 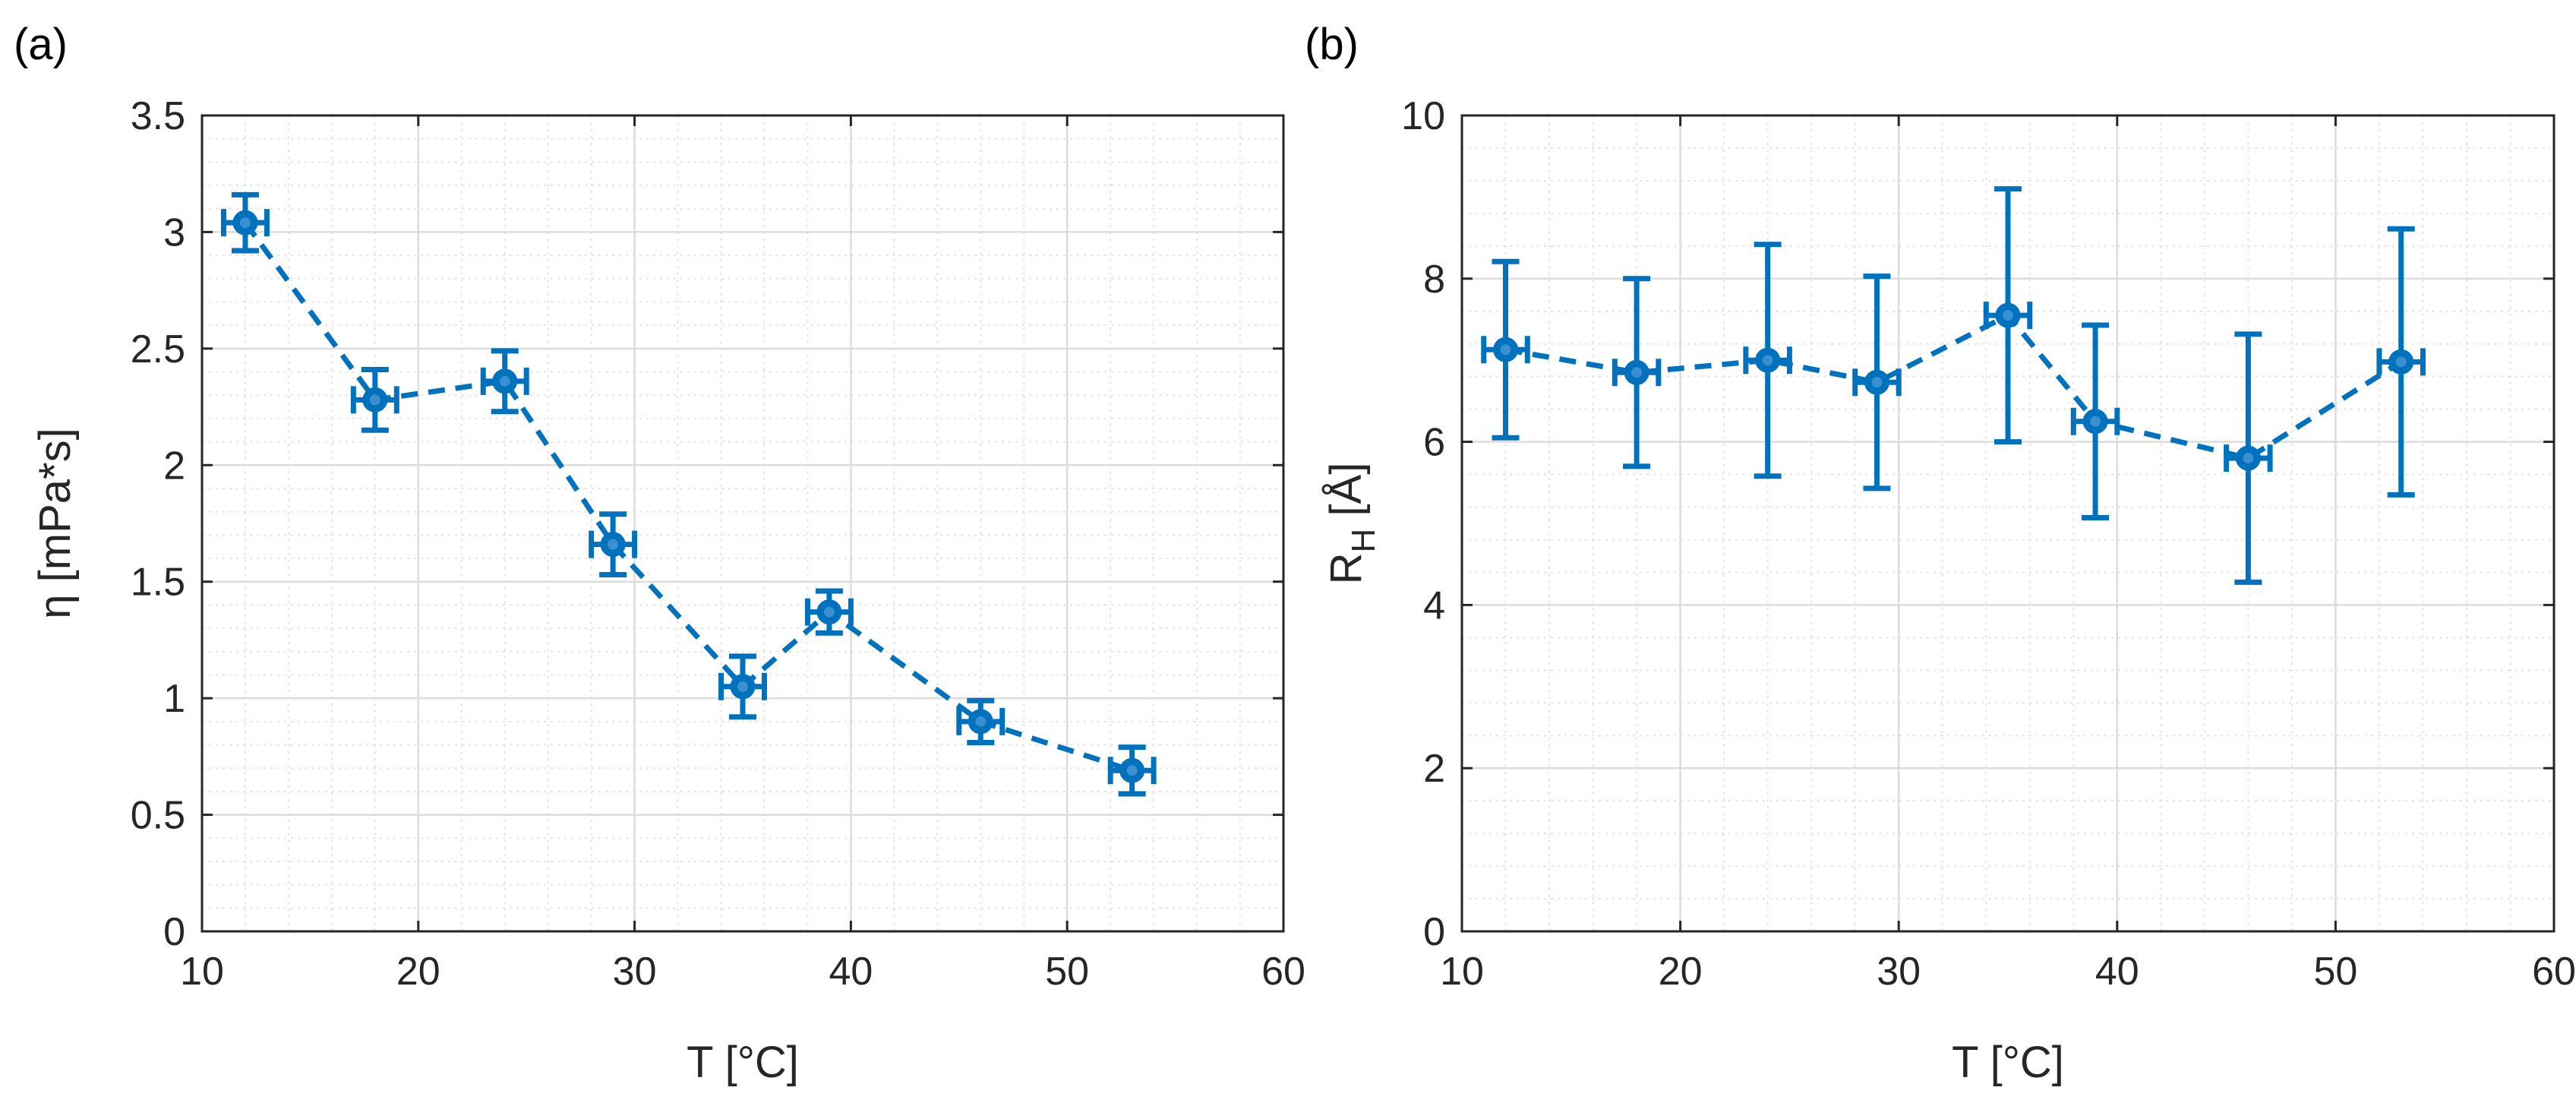 What do you see at coordinates (1434, 443) in the screenshot?
I see `y-tick-label: 6` at bounding box center [1434, 443].